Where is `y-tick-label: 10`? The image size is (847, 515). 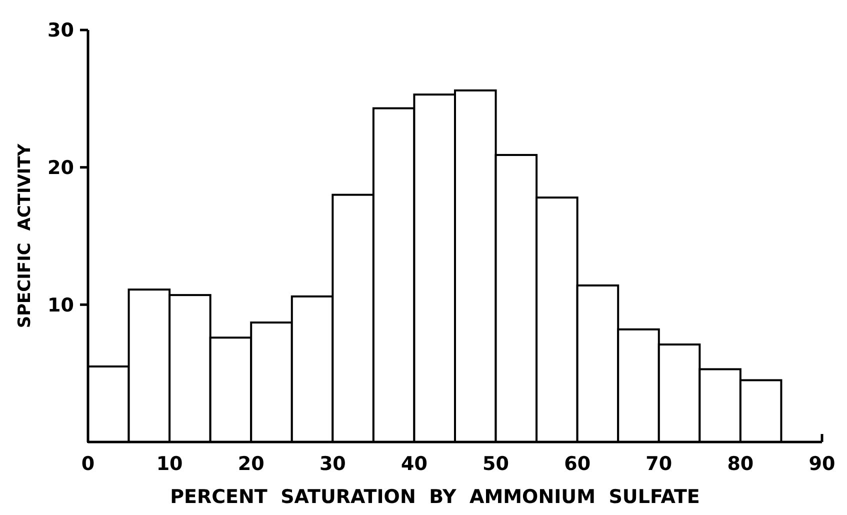
y-tick-label: 10 is located at coordinates (61, 305).